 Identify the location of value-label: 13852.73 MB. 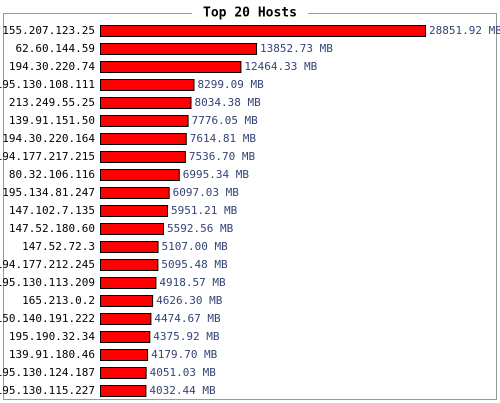
(296, 48).